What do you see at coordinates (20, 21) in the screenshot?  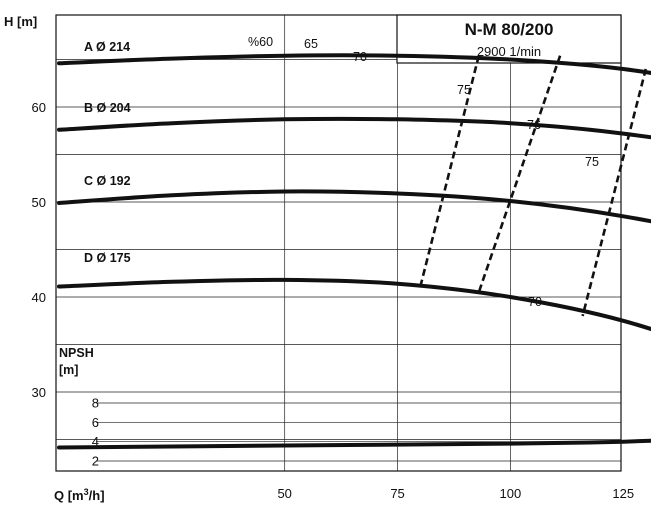 I see `y-axis-label: H [m]` at bounding box center [20, 21].